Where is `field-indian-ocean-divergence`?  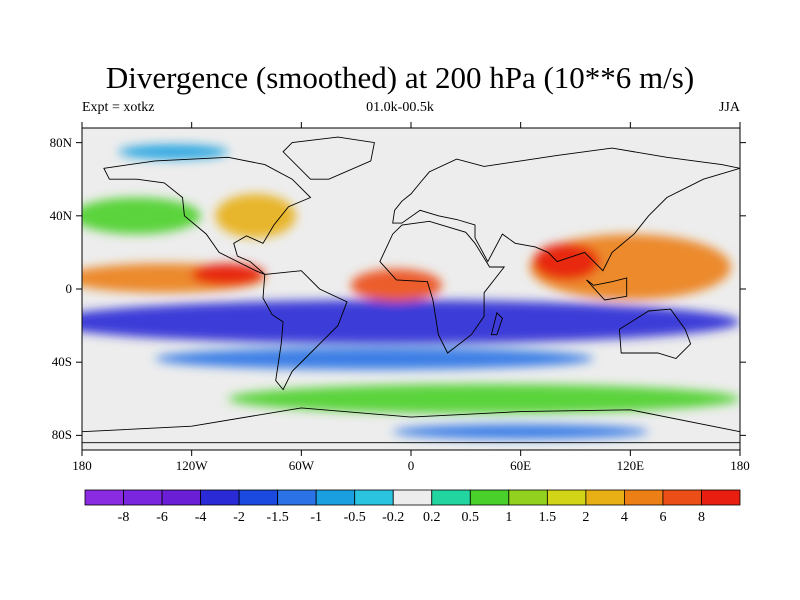
field-indian-ocean-divergence is located at coordinates (566, 261).